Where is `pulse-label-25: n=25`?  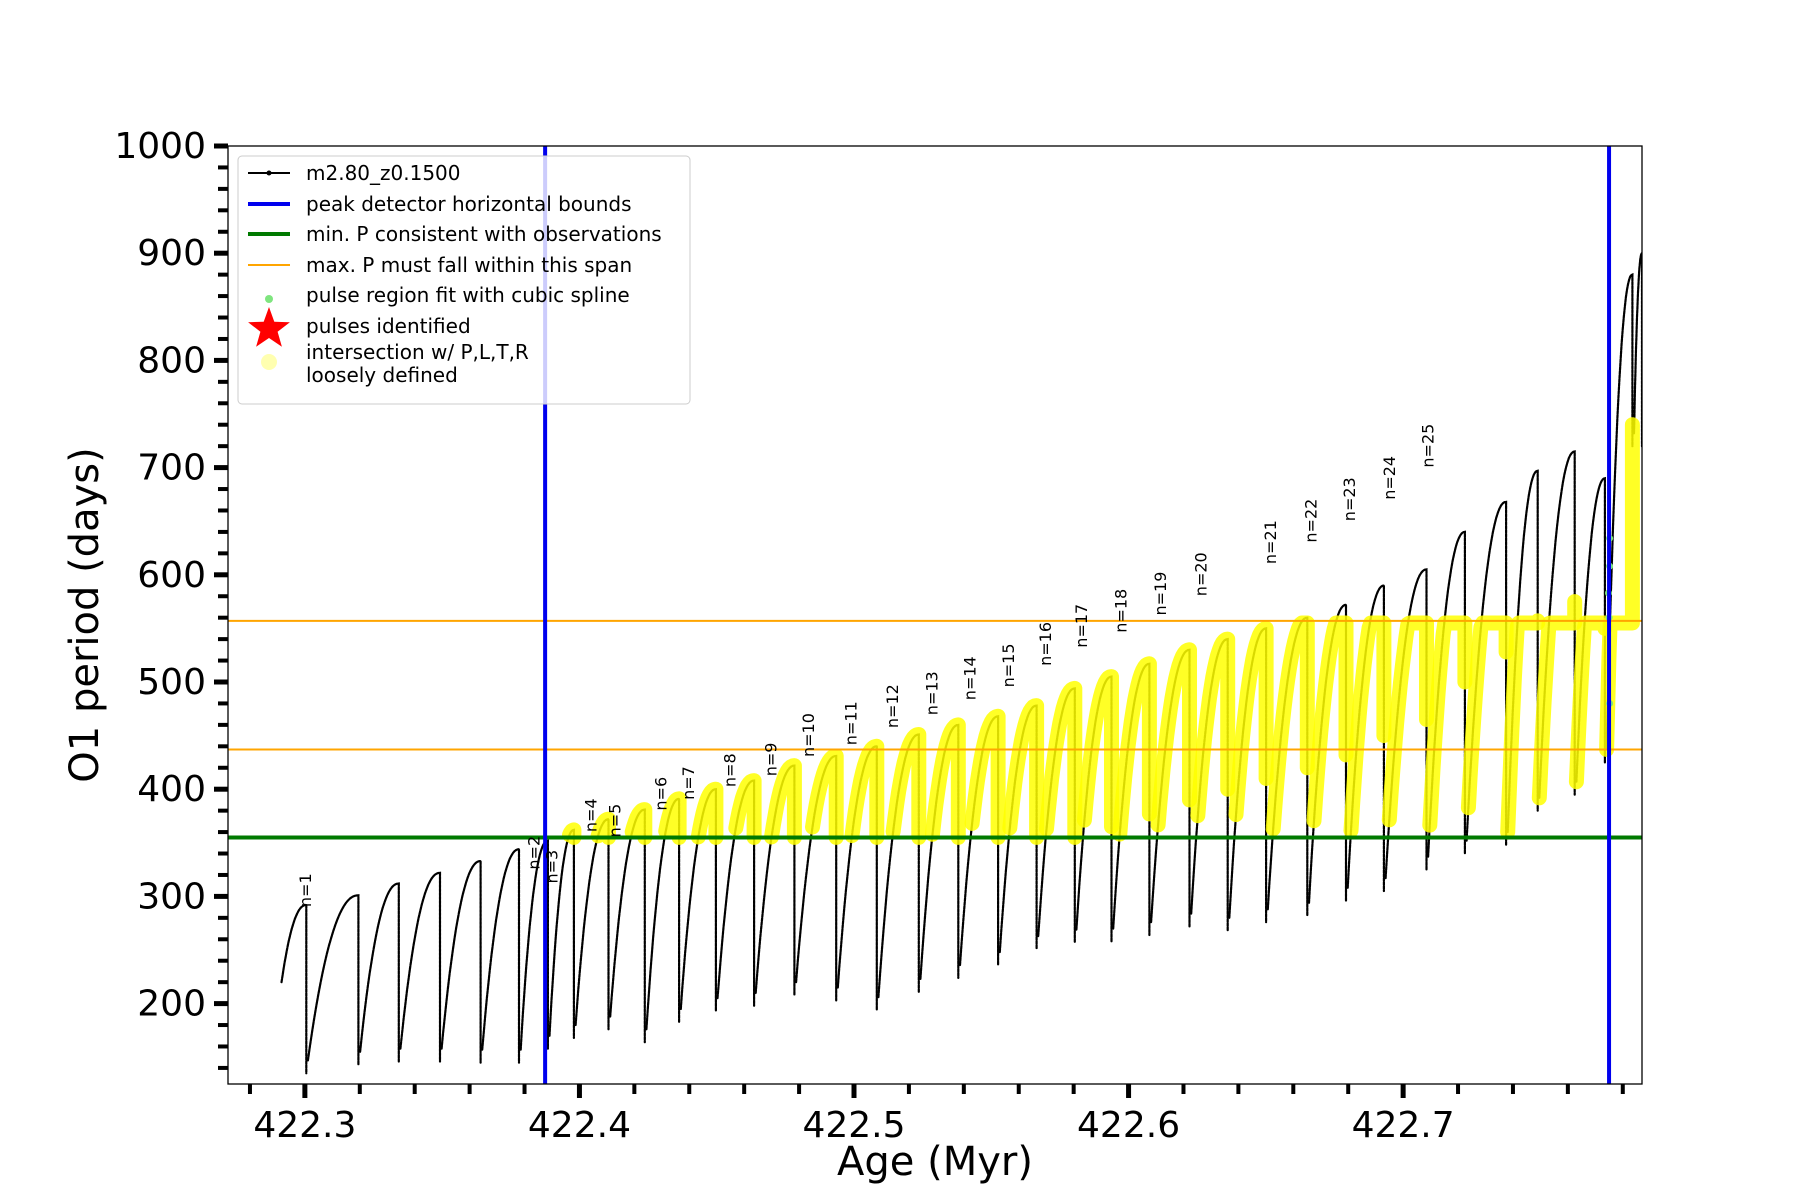 pulse-label-25: n=25 is located at coordinates (1427, 446).